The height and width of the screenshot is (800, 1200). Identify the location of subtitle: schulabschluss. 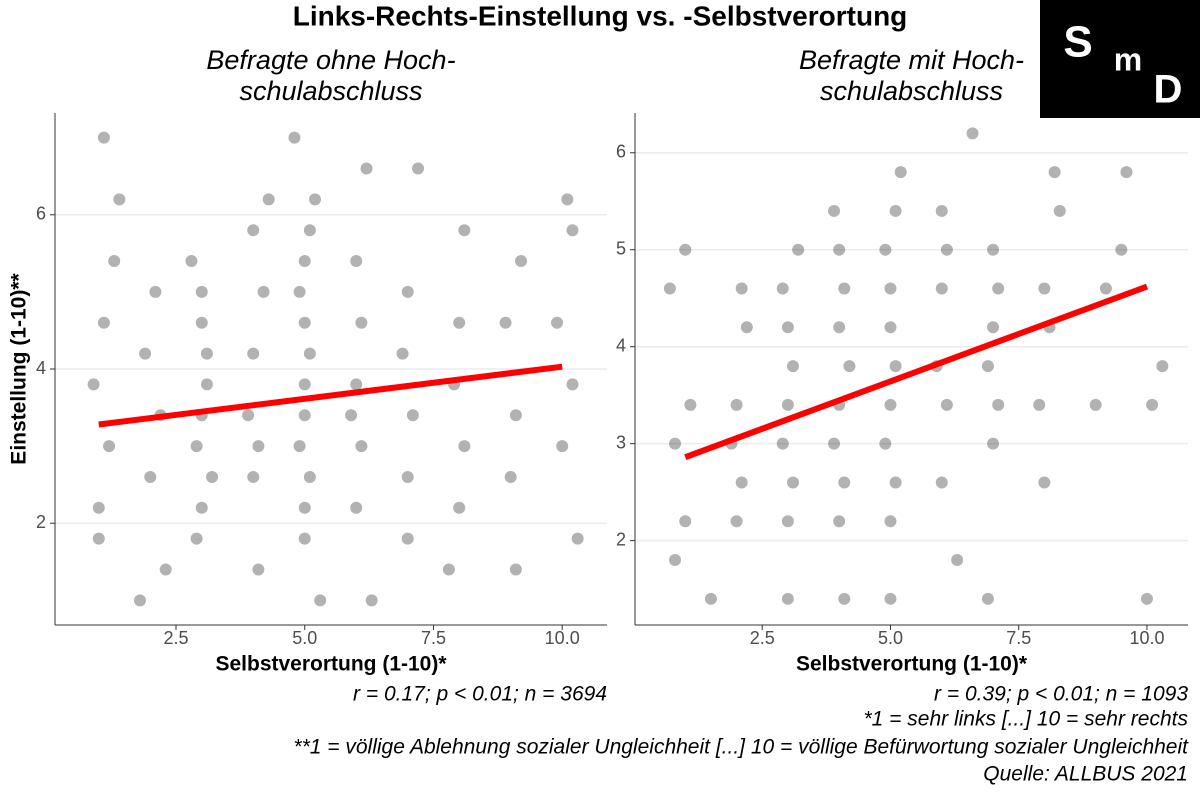
(330, 91).